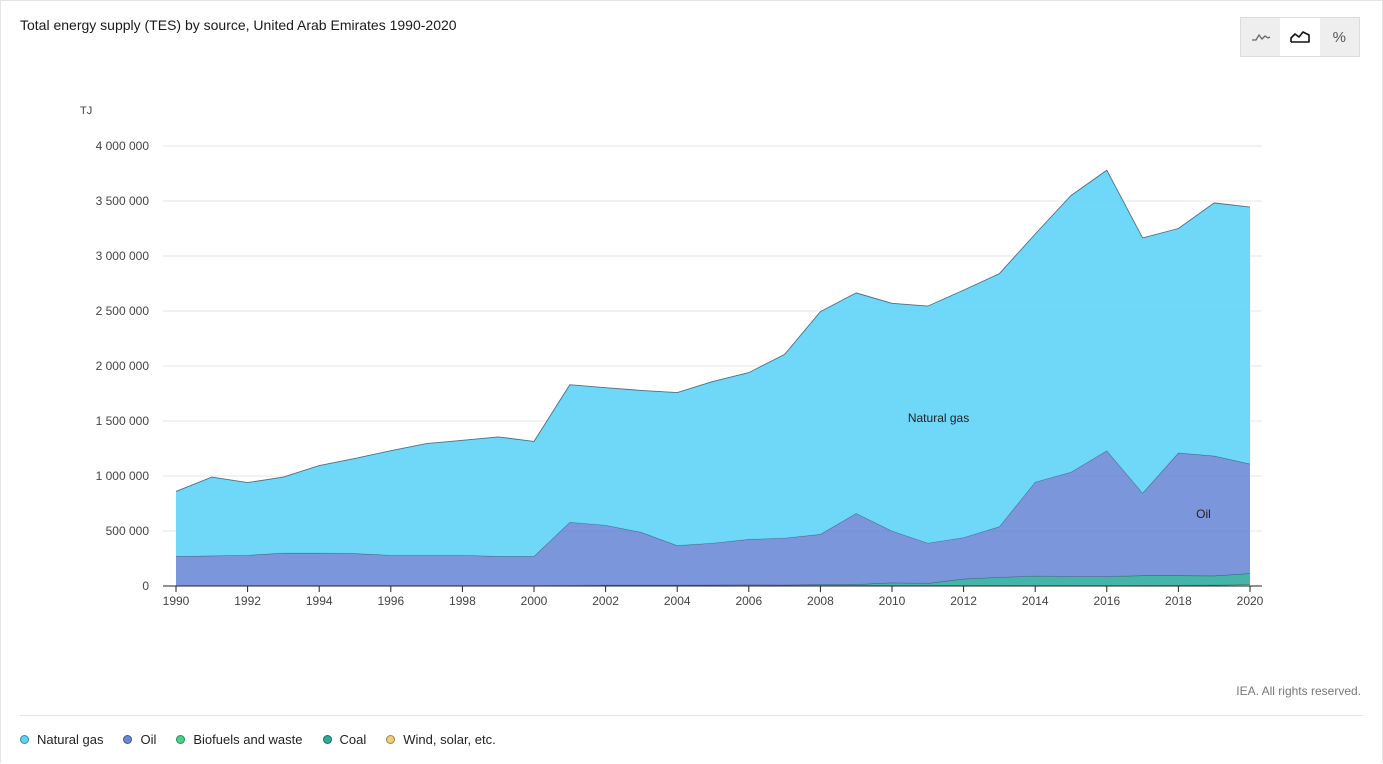  What do you see at coordinates (123, 201) in the screenshot?
I see `y-tick-label: 3 500 000` at bounding box center [123, 201].